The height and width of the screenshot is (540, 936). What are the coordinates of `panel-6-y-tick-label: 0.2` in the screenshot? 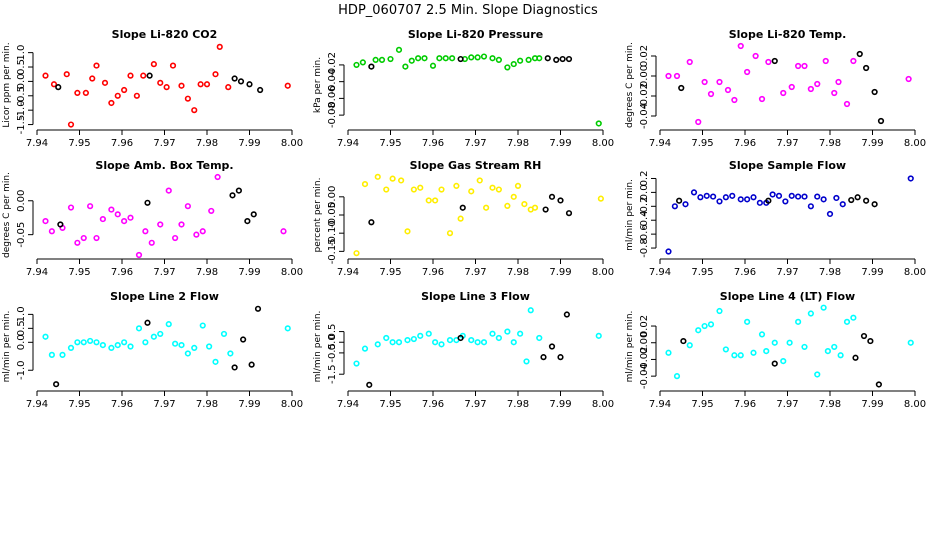 It's located at (644, 179).